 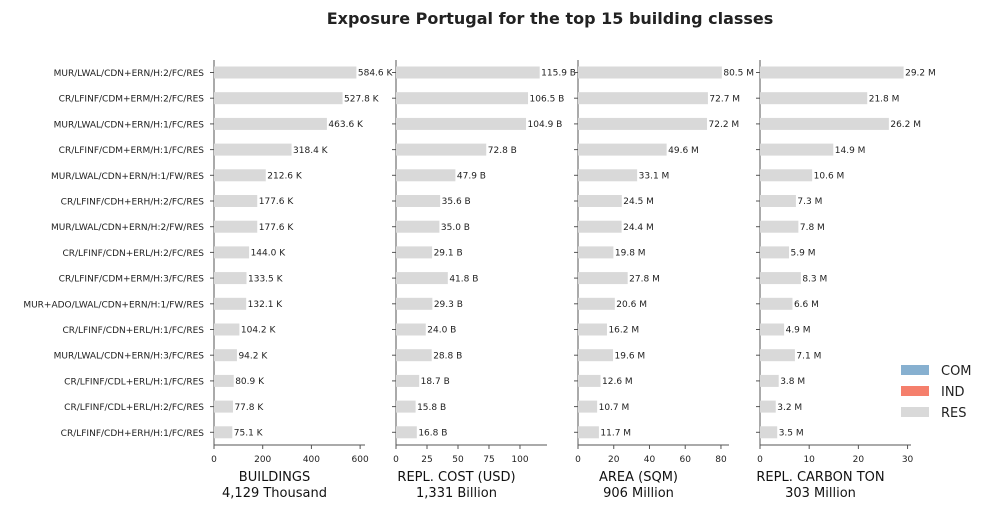 I want to click on x-axis-subtitle: 303 Million, so click(x=820, y=493).